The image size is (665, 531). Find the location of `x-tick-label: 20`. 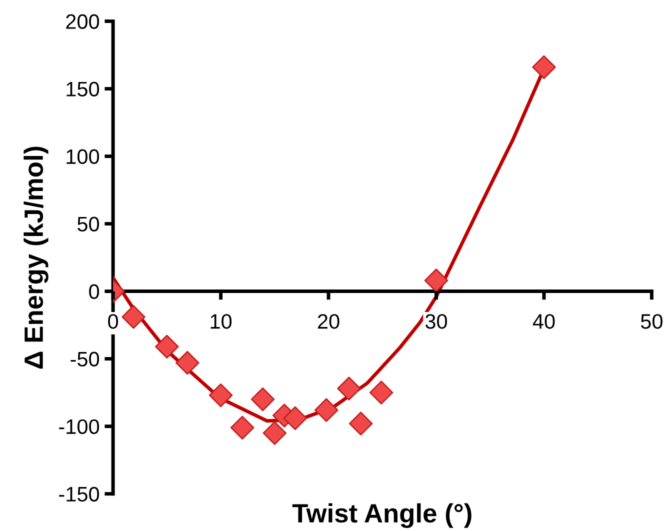

x-tick-label: 20 is located at coordinates (329, 321).